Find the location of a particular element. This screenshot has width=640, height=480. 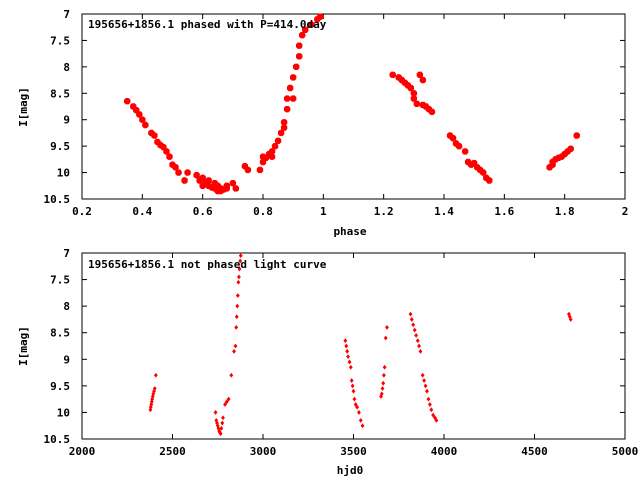

unphased-y-tick-label: 10 is located at coordinates (63, 412).